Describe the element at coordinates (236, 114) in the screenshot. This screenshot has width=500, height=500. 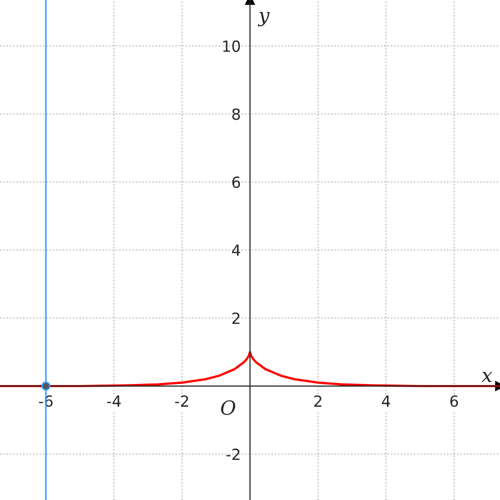
I see `y-tick-label: 8` at that location.